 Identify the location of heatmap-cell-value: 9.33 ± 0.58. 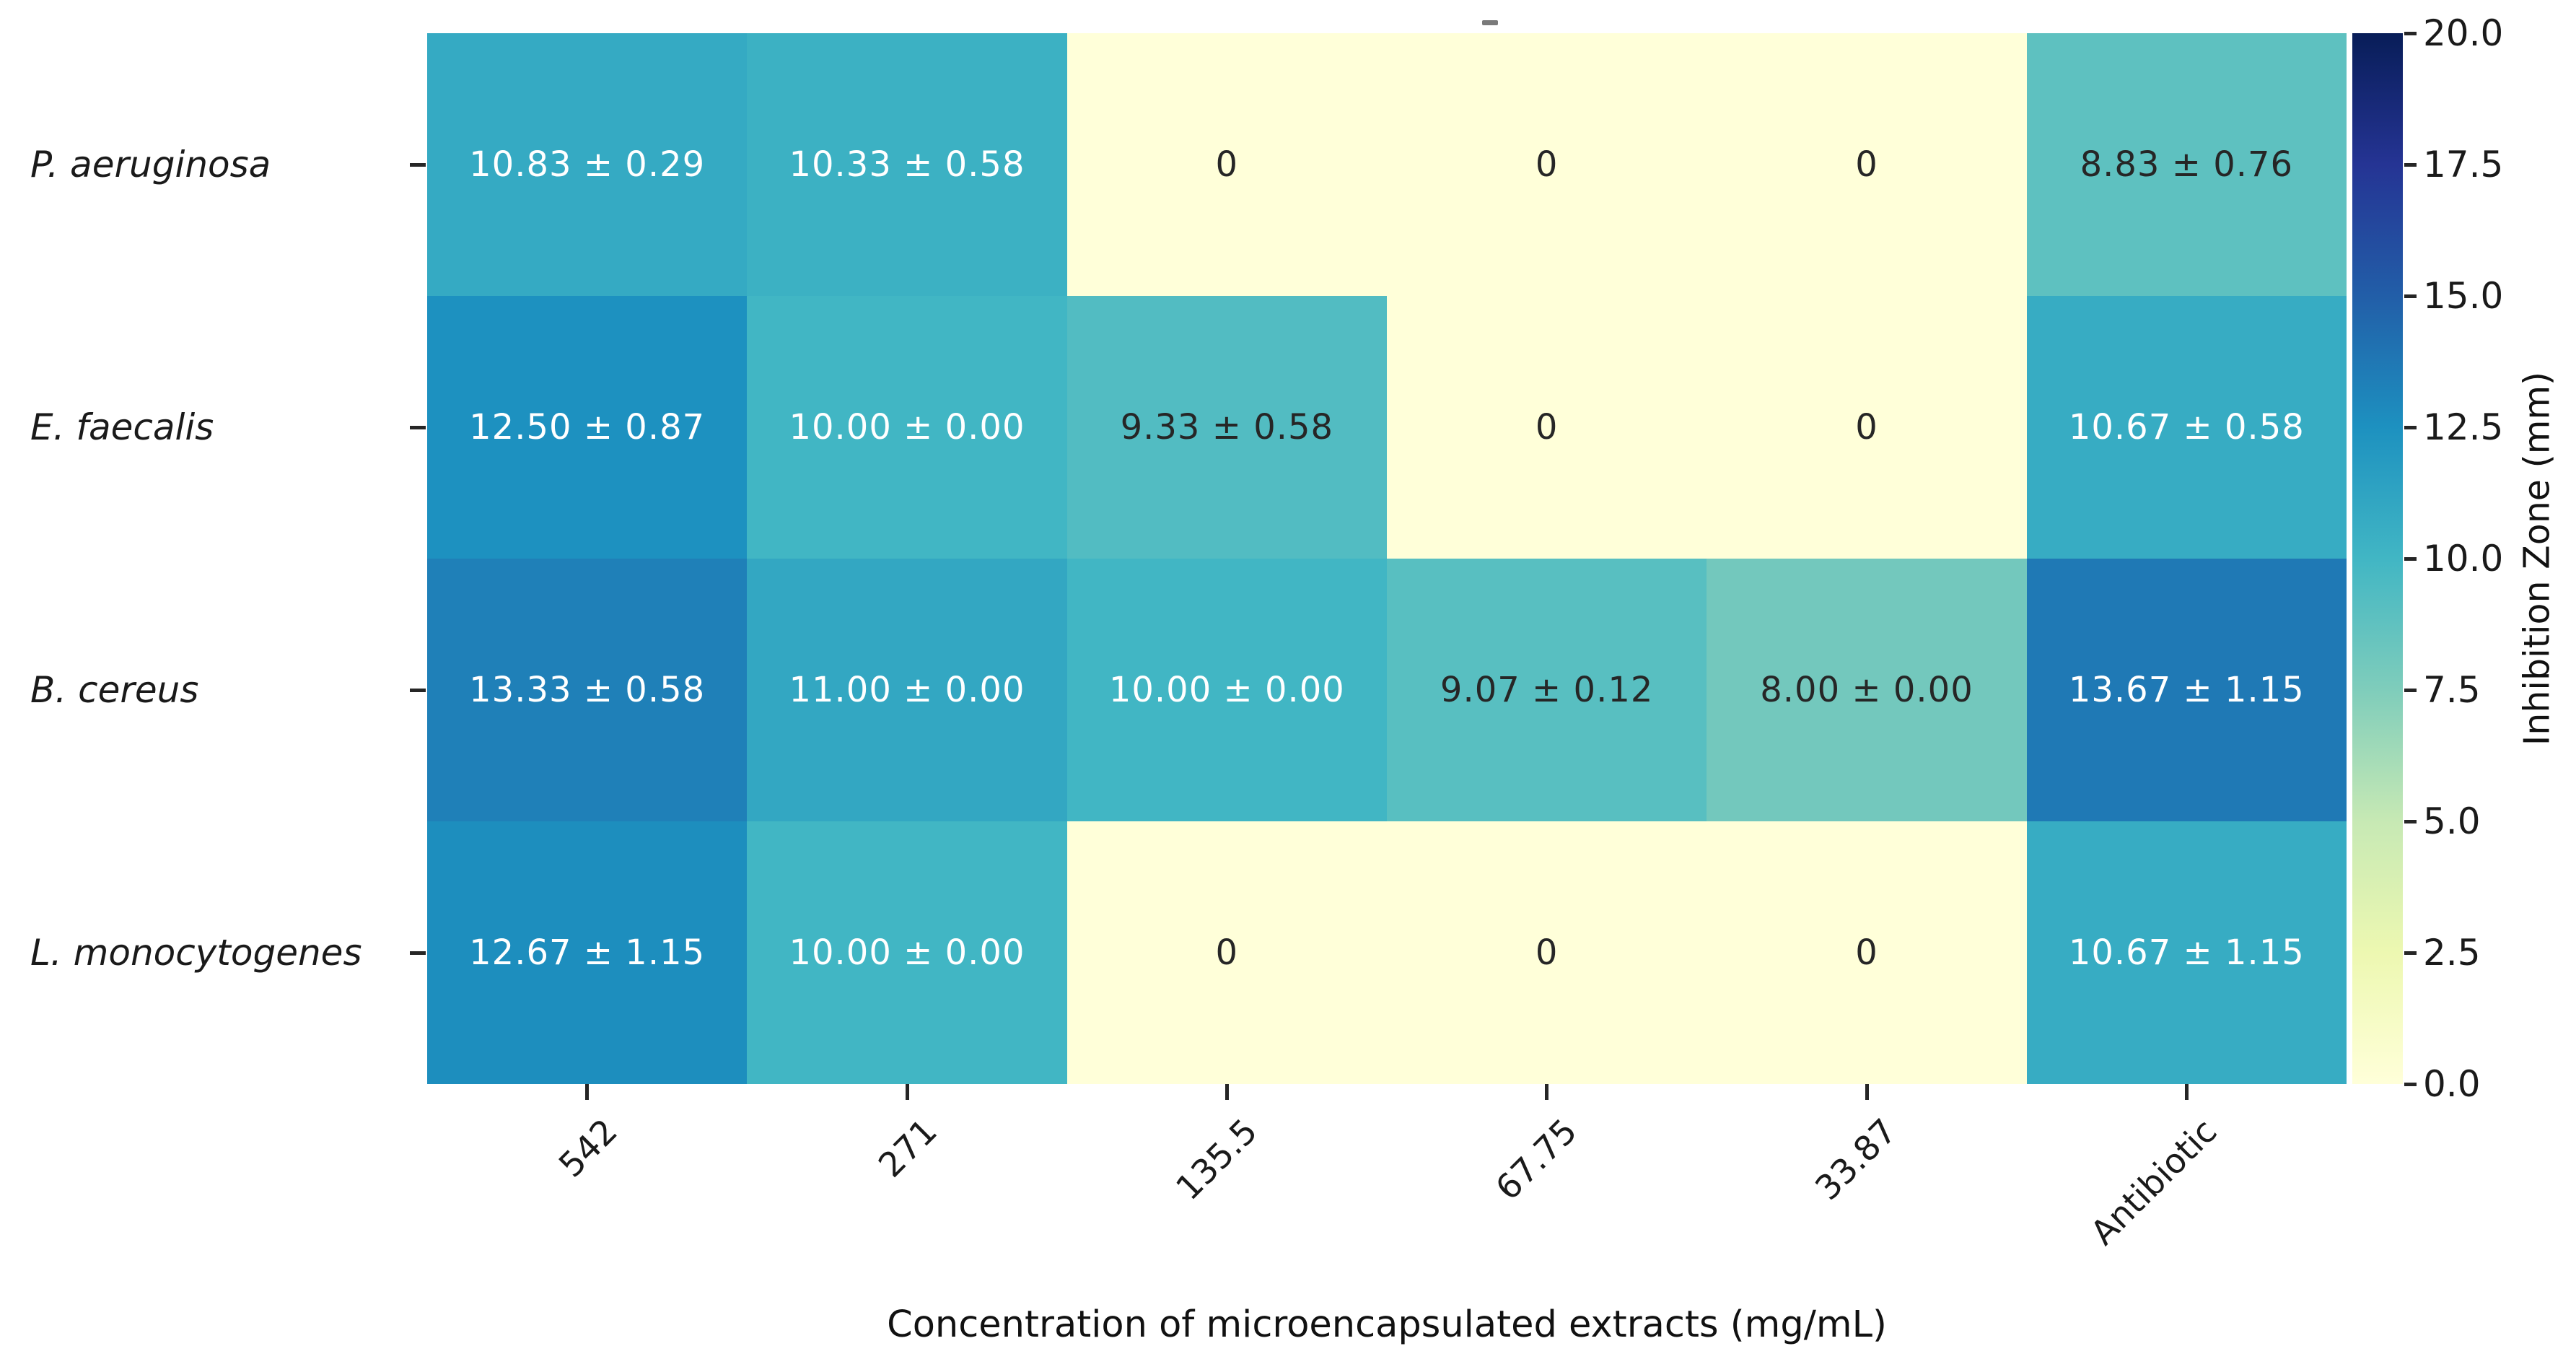
(1227, 427).